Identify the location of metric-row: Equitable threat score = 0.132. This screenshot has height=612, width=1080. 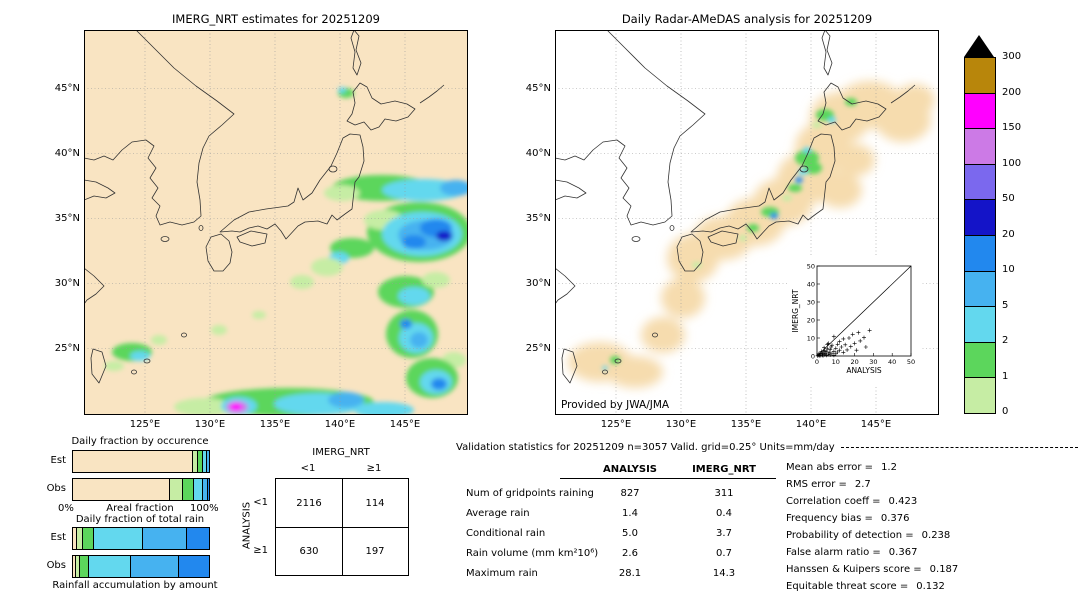
(865, 586).